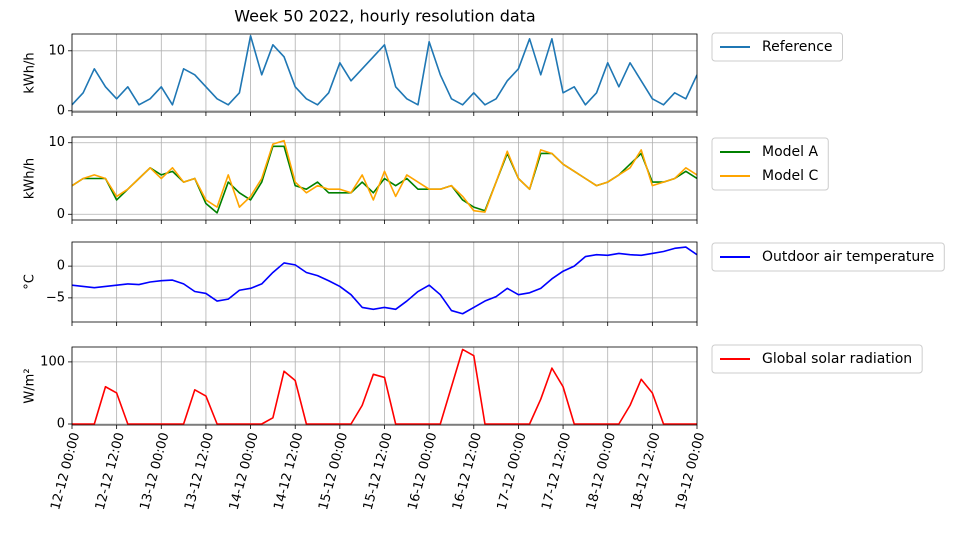 The image size is (970, 536). Describe the element at coordinates (512, 471) in the screenshot. I see `x-tick-label: 17-12 00:00` at that location.